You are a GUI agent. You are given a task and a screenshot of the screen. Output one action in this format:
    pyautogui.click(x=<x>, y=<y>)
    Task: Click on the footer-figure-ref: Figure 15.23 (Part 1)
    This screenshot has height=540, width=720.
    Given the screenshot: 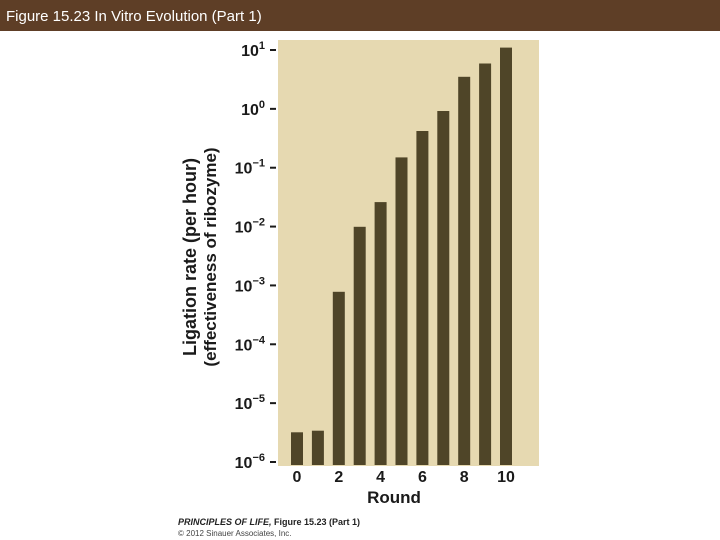 What is the action you would take?
    pyautogui.click(x=316, y=522)
    